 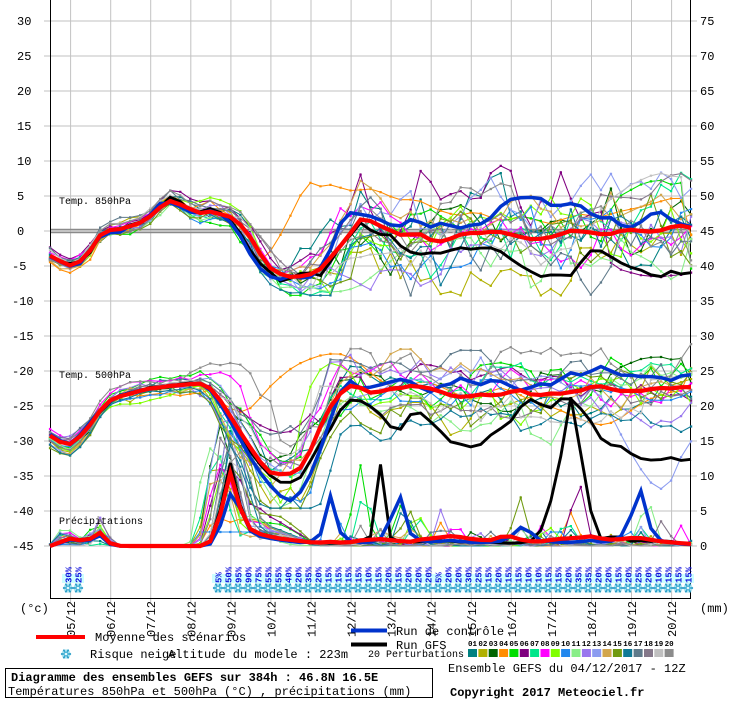 I want to click on svg-text: 13, so click(x=597, y=645).